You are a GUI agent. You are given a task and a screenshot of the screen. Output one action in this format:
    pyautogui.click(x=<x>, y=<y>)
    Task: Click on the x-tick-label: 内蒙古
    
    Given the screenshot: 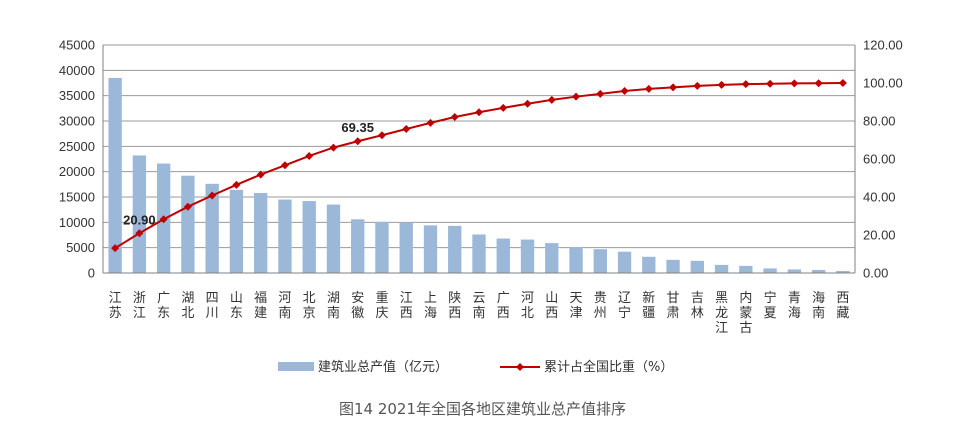 What is the action you would take?
    pyautogui.click(x=745, y=313)
    